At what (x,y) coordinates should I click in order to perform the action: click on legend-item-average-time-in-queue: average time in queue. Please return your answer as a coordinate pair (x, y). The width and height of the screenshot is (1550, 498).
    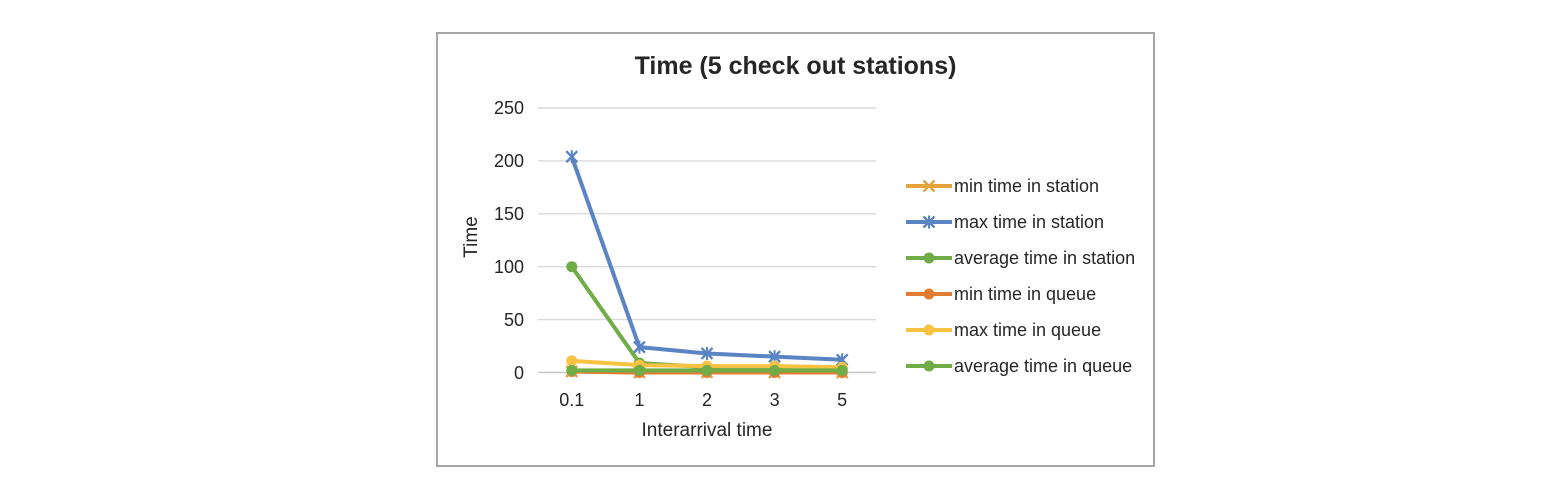
    Looking at the image, I should click on (1020, 366).